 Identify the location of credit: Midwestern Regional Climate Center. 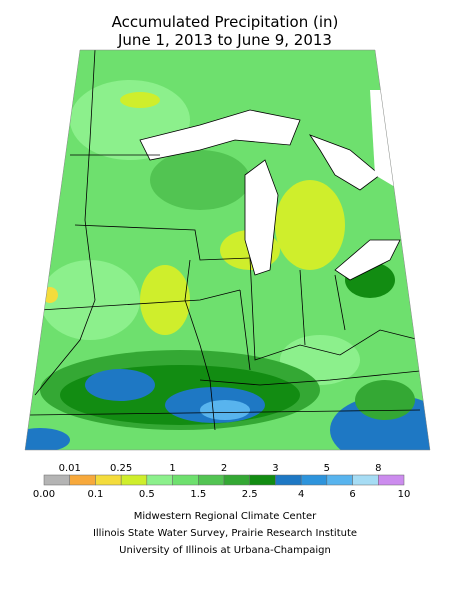
(225, 516).